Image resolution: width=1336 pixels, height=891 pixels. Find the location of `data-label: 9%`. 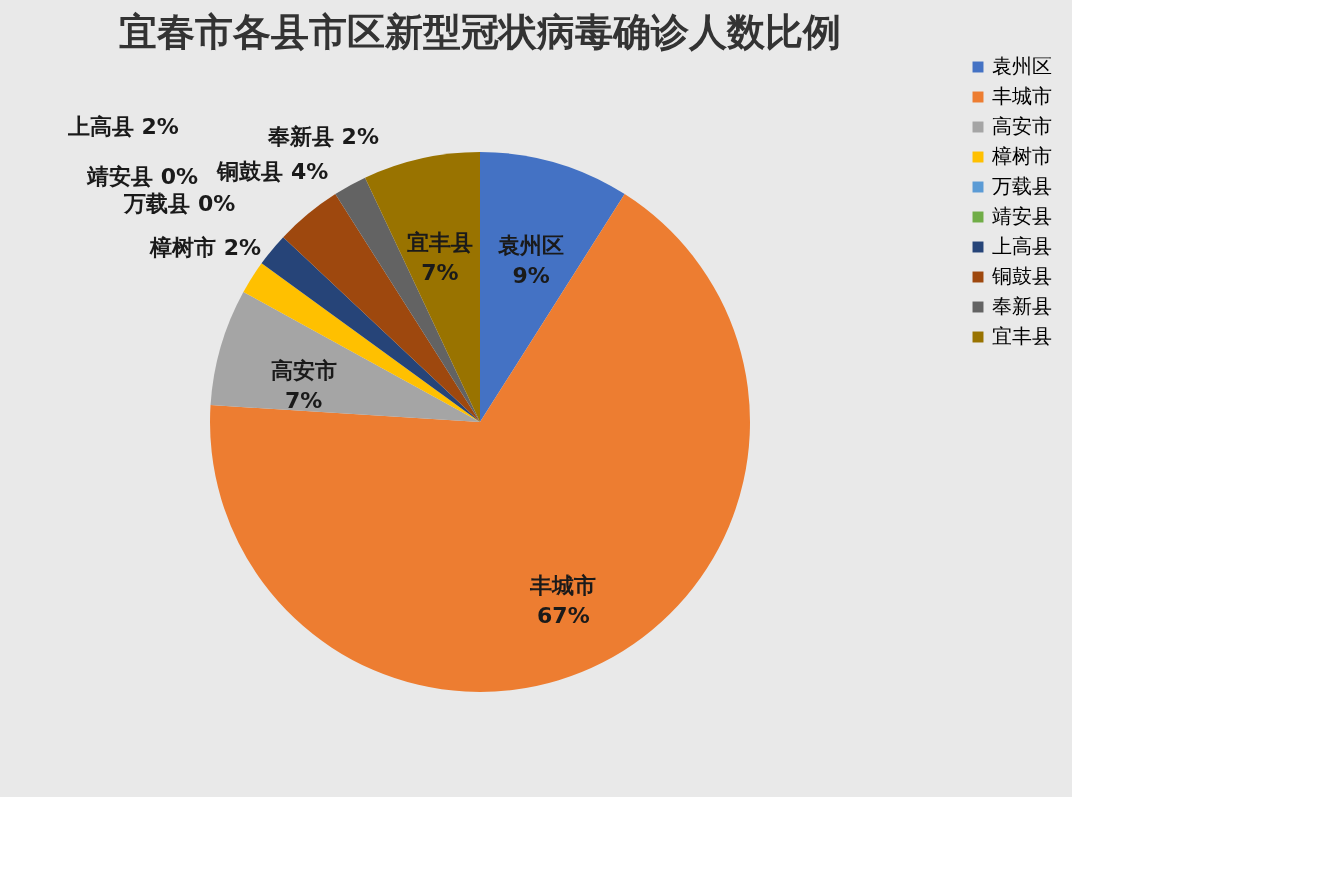

data-label: 9% is located at coordinates (531, 275).